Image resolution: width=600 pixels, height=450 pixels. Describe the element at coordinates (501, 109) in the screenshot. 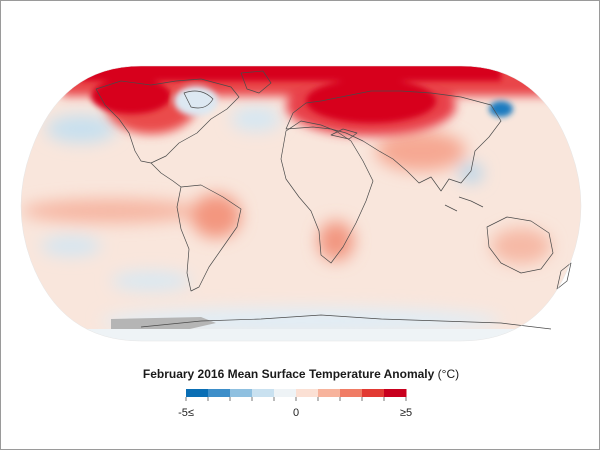

I see `kamchatka-cool` at that location.